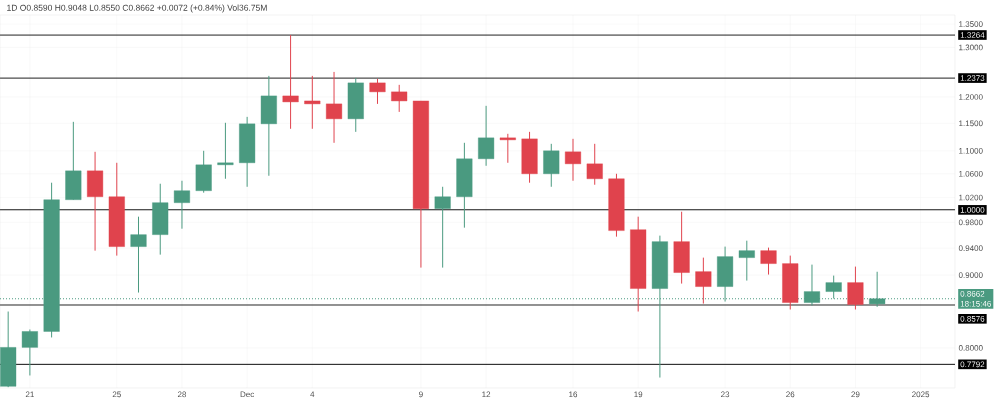 The image size is (1001, 409). Describe the element at coordinates (975, 303) in the screenshot. I see `text: 18:15:46` at that location.